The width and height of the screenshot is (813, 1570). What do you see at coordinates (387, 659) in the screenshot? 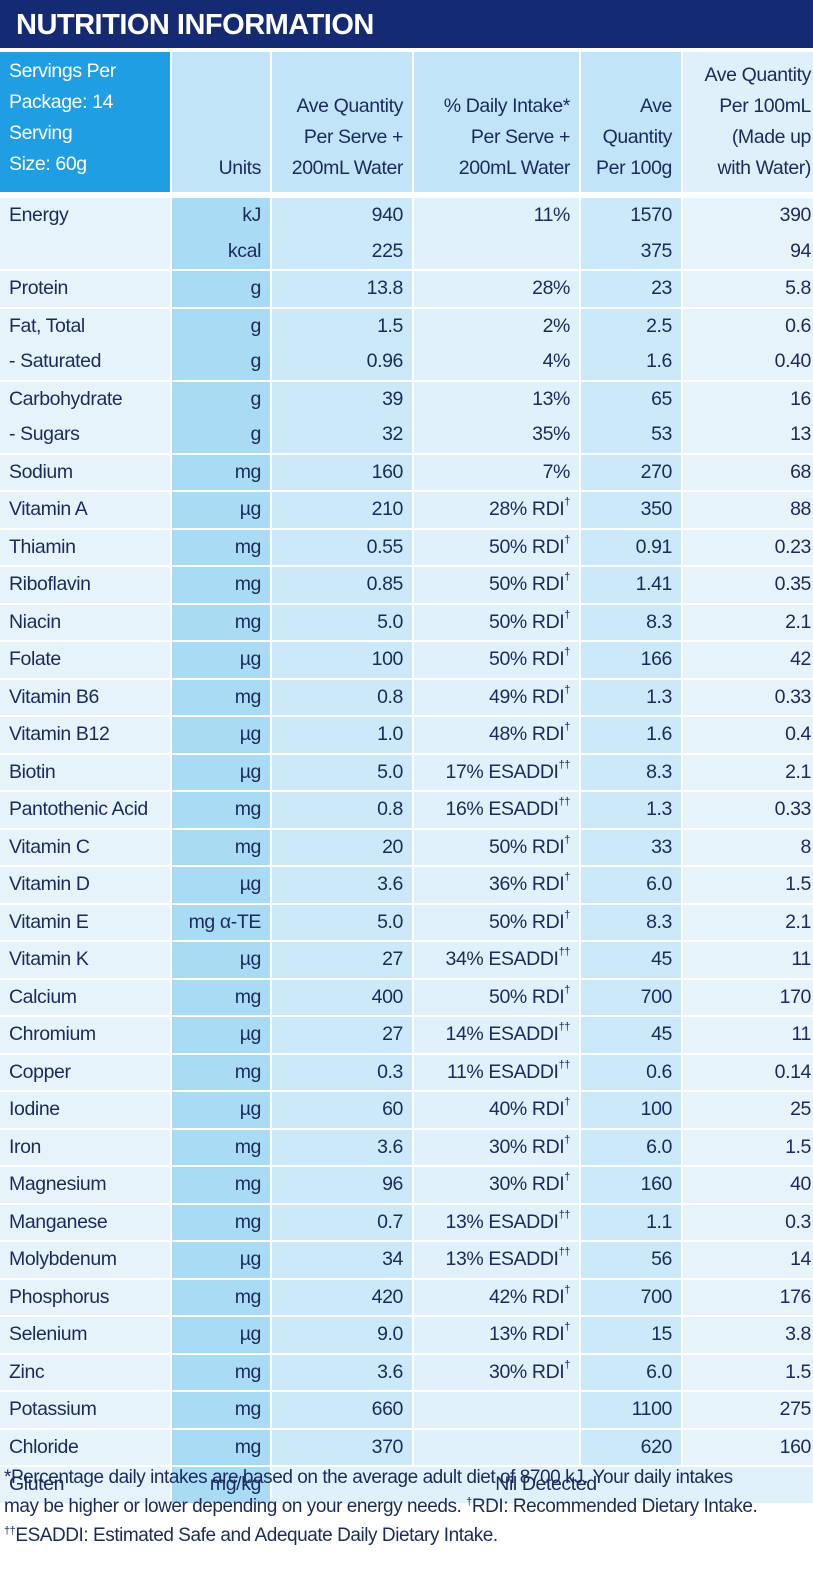
I see `cell-text: 100` at bounding box center [387, 659].